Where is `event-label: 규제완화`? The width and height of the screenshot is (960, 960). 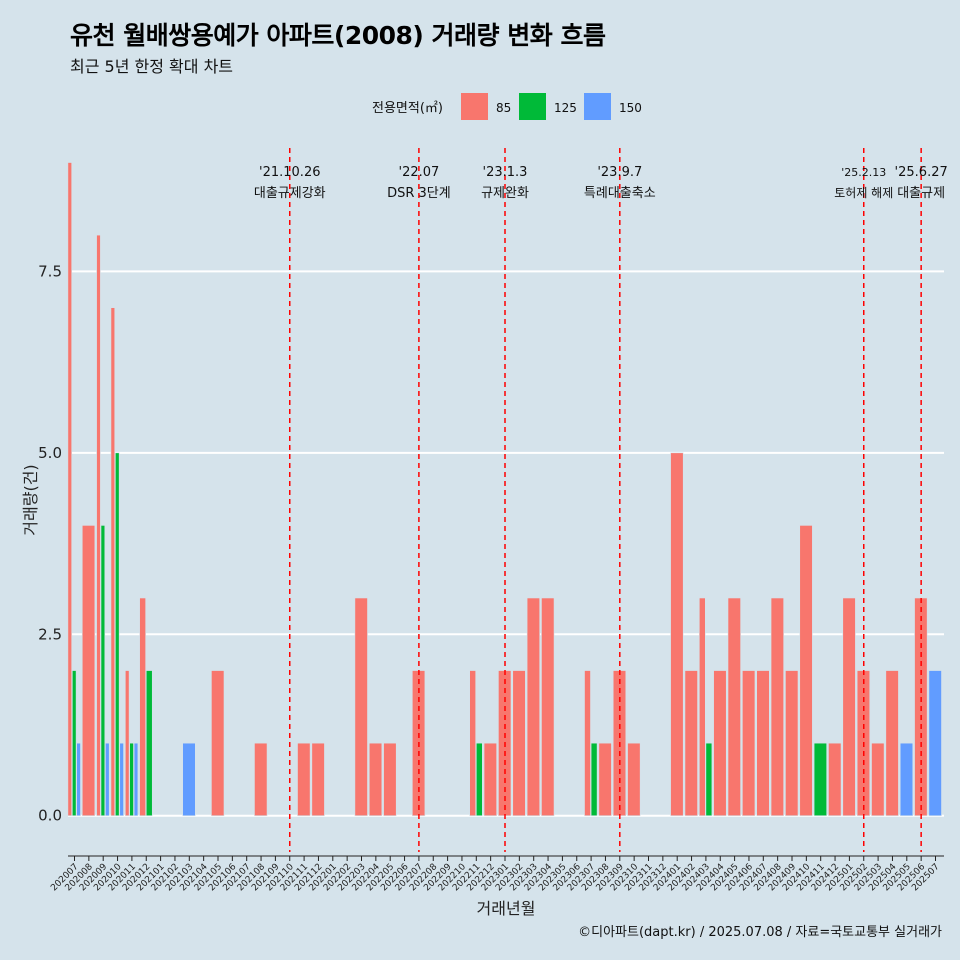 event-label: 규제완화 is located at coordinates (505, 193).